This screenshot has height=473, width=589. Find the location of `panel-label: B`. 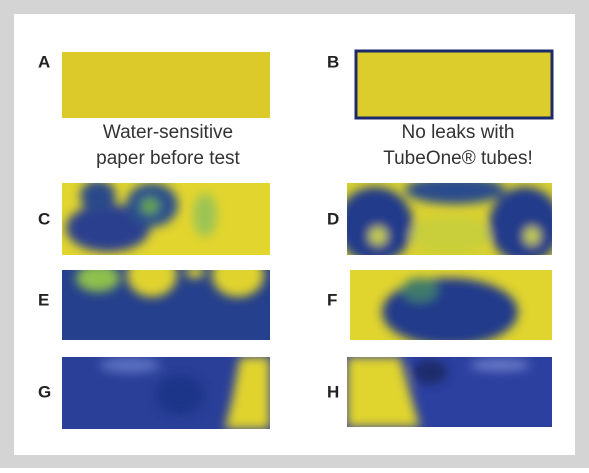

panel-label: B is located at coordinates (333, 61).